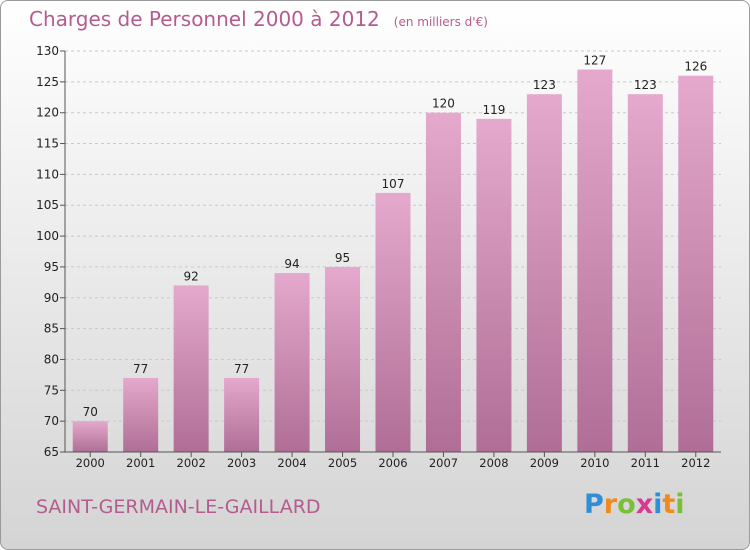 Image resolution: width=750 pixels, height=550 pixels. Describe the element at coordinates (594, 463) in the screenshot. I see `x-tick-label: 2010` at that location.